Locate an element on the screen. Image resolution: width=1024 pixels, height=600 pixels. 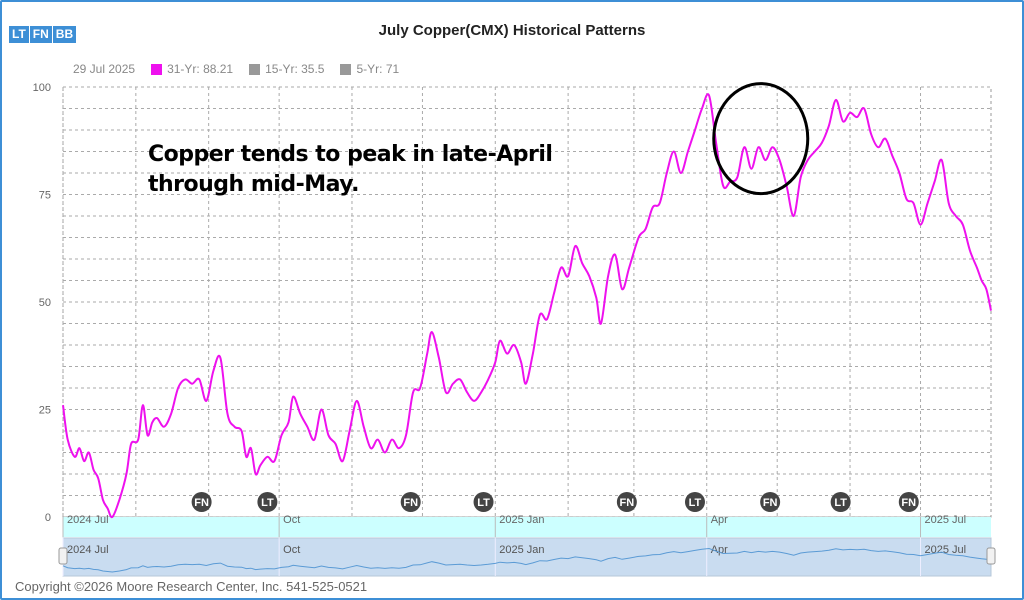
y-tick-label: 75 is located at coordinates (45, 196).